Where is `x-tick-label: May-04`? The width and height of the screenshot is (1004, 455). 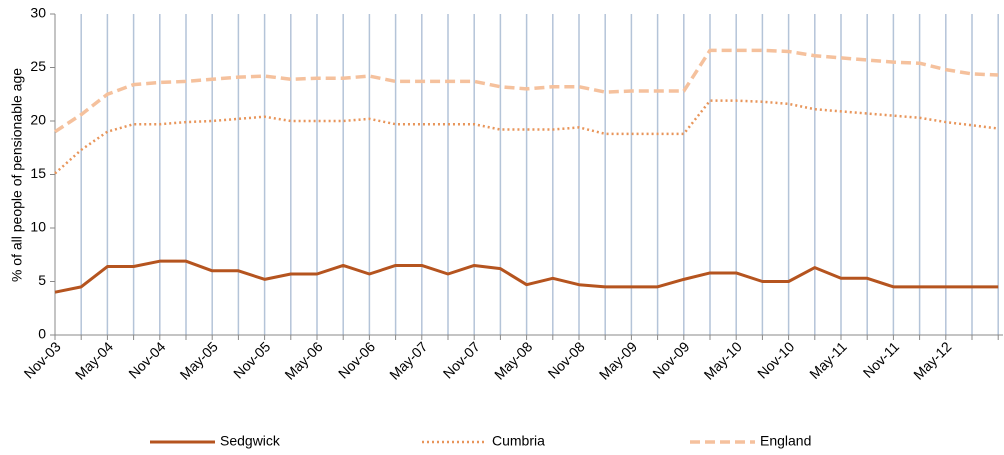 x-tick-label: May-04 is located at coordinates (94, 360).